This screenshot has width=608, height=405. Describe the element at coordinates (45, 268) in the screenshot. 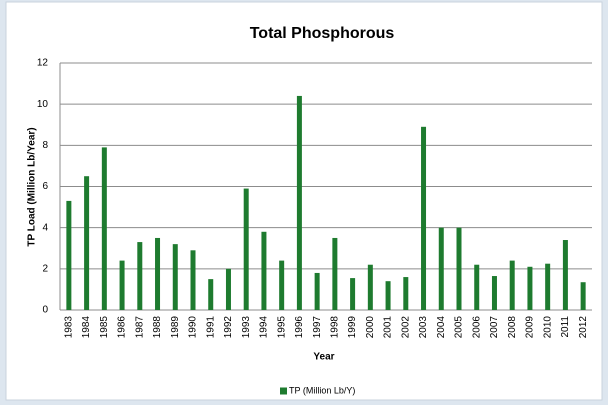

I see `y-tick-label: 2` at that location.